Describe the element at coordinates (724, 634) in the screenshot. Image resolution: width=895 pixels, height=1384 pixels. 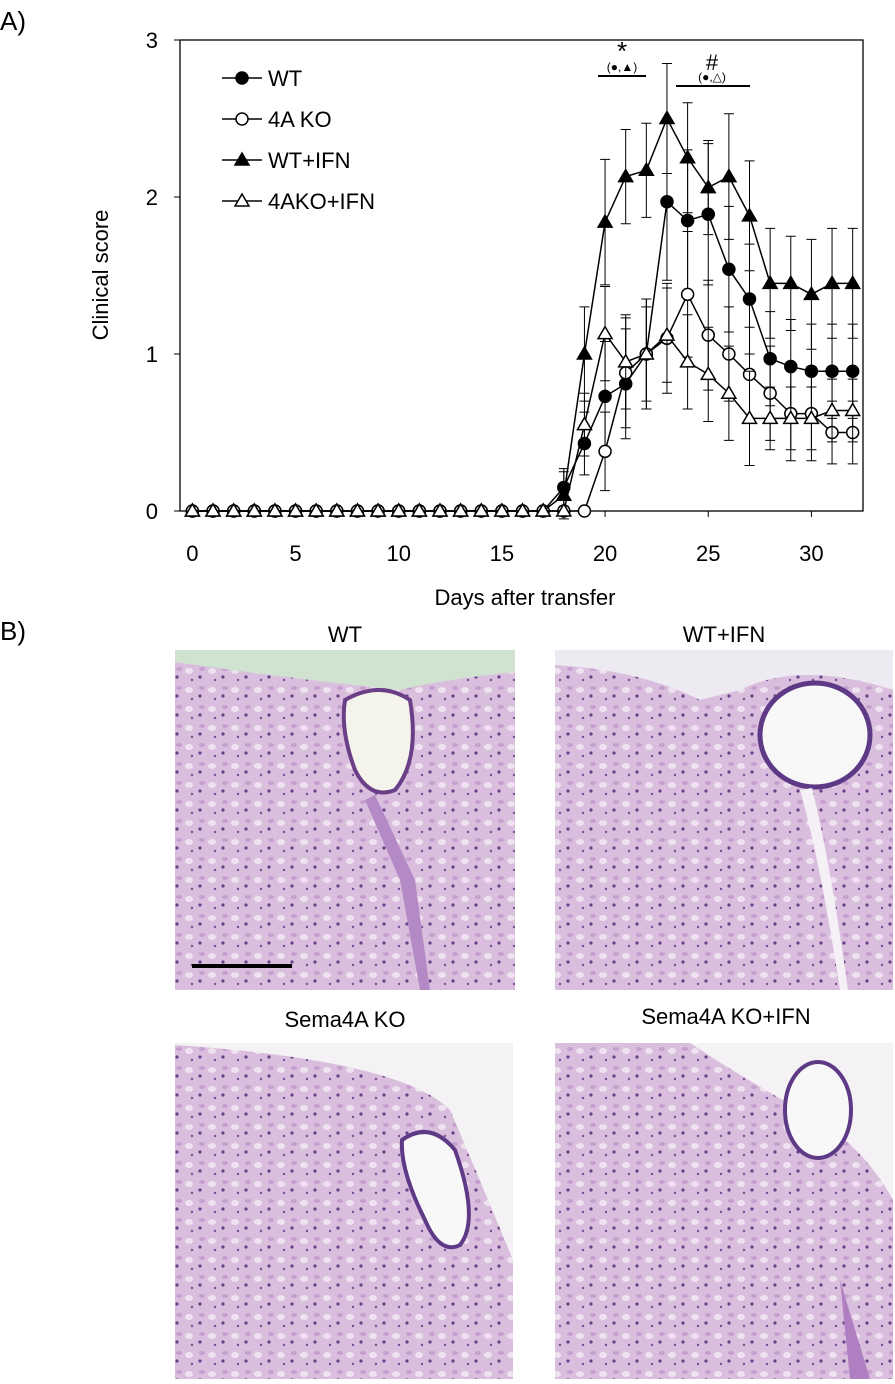
I see `image-title: WT+IFN` at that location.